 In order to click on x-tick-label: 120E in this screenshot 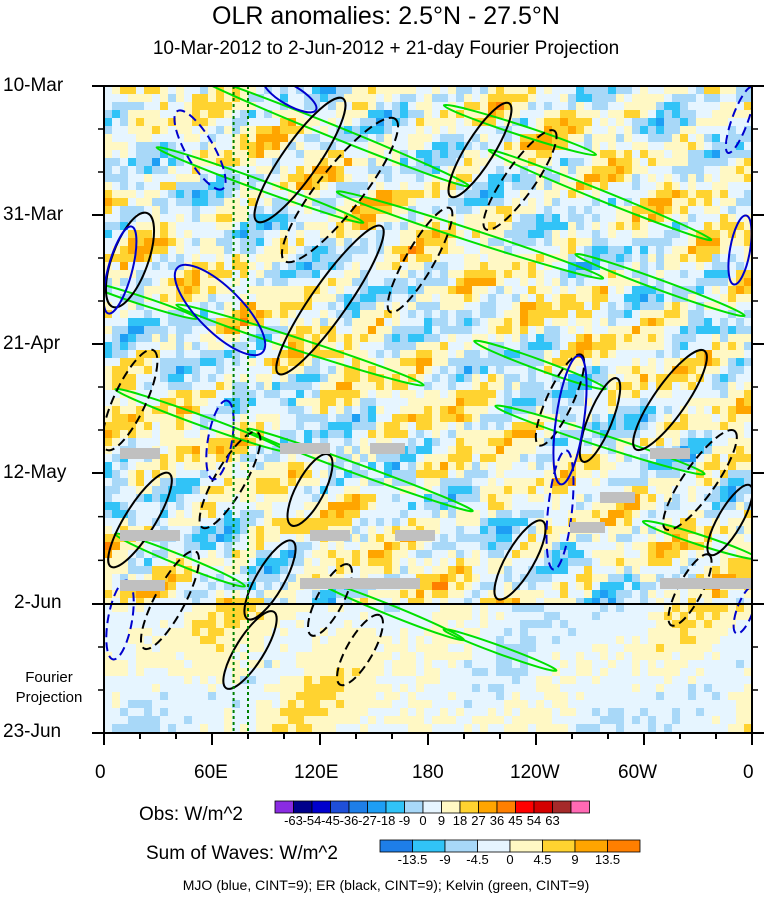, I will do `click(316, 772)`.